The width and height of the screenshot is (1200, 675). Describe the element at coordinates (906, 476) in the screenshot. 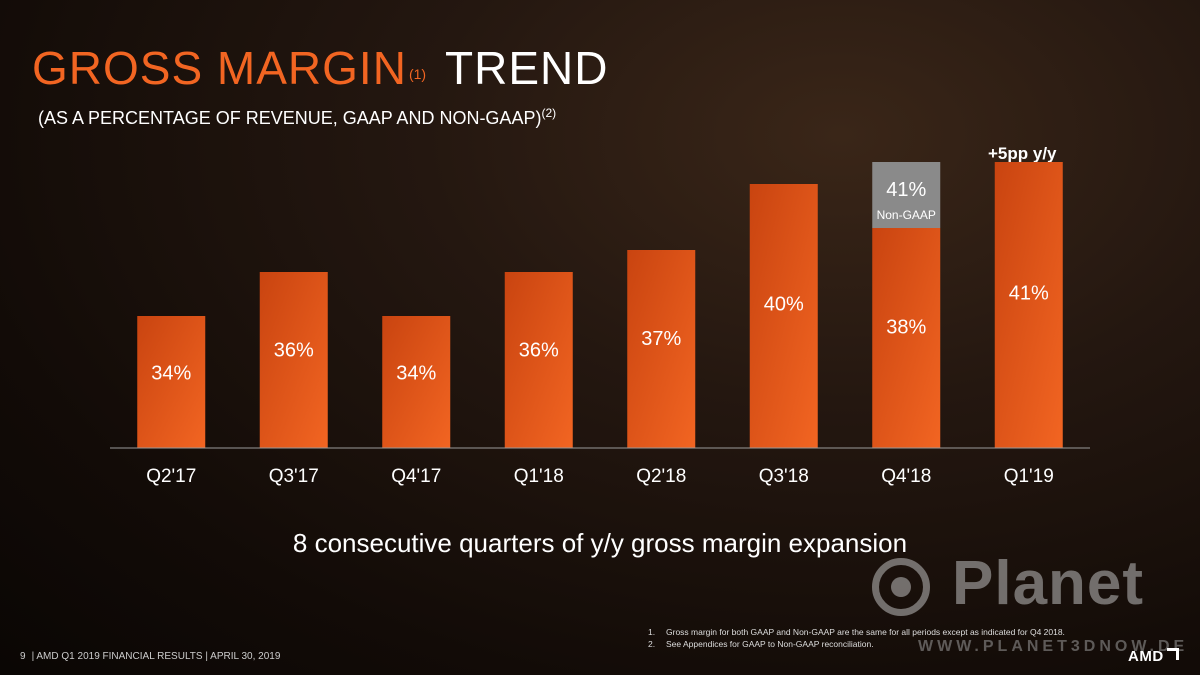

I see `x-tick-label: Q4'18` at that location.